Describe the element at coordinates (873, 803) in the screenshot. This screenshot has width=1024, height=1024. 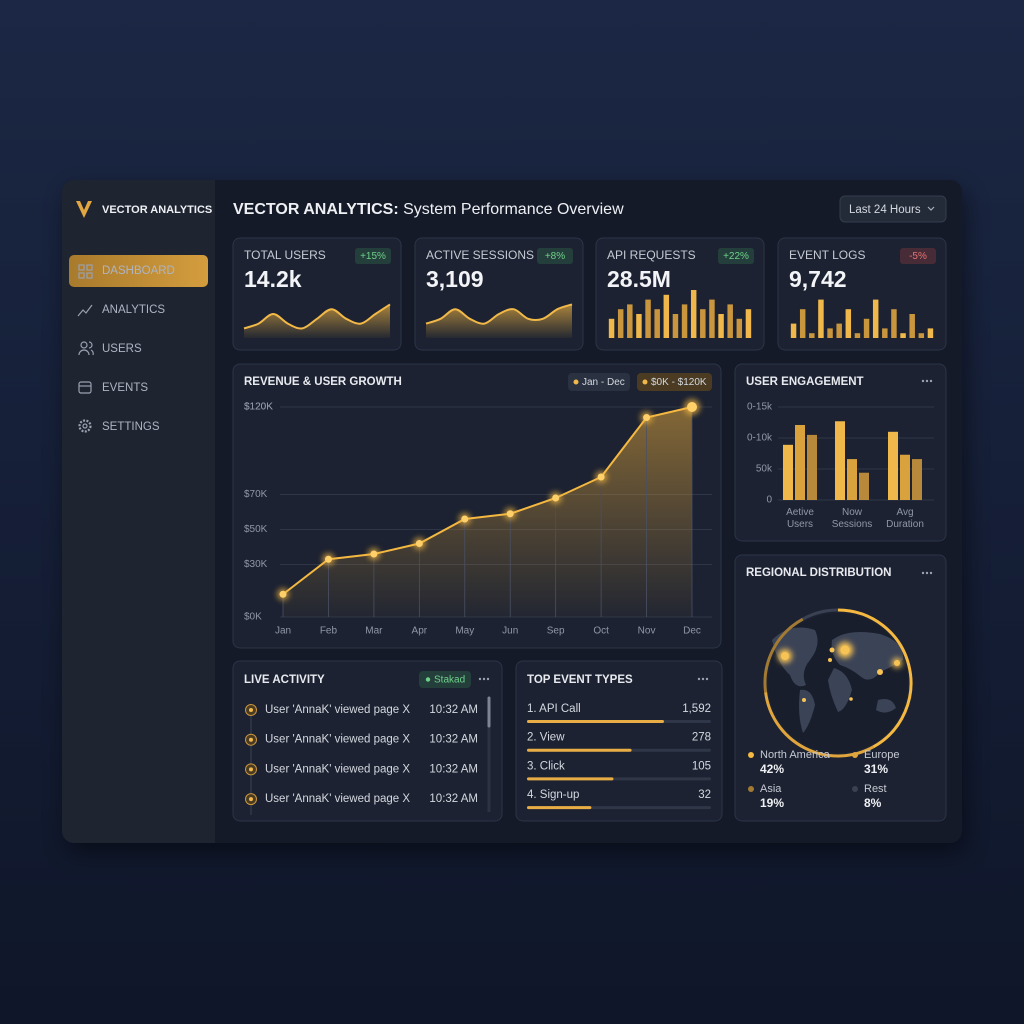
I see `legend-value: 8%` at that location.